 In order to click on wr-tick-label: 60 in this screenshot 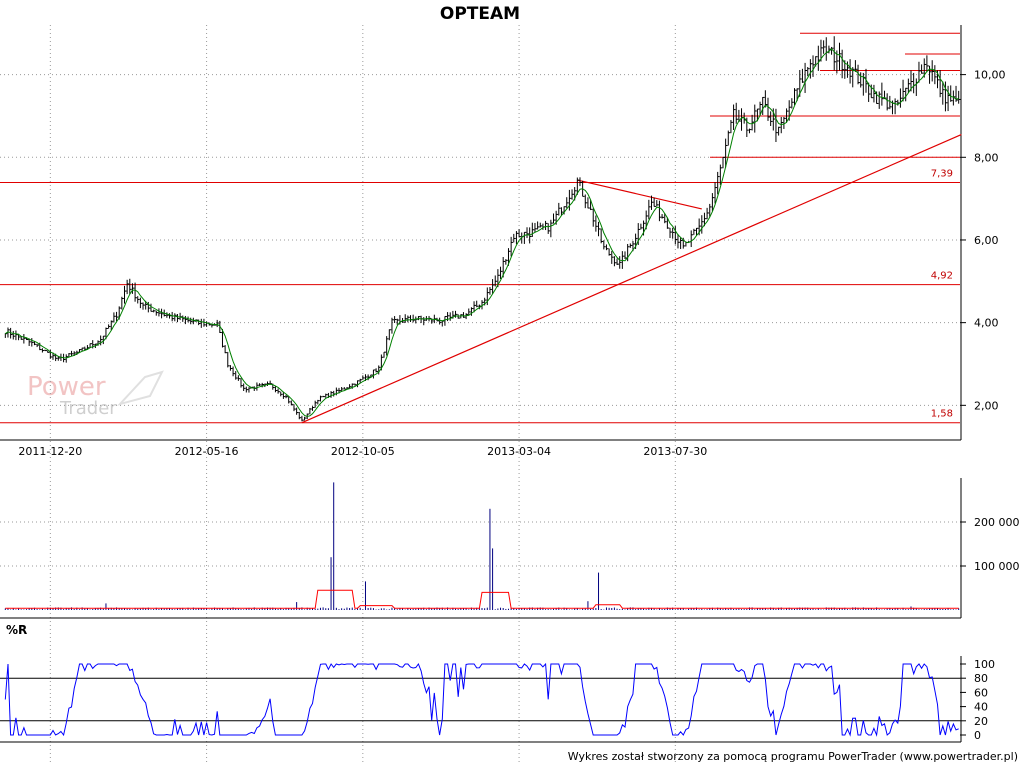, I will do `click(981, 692)`.